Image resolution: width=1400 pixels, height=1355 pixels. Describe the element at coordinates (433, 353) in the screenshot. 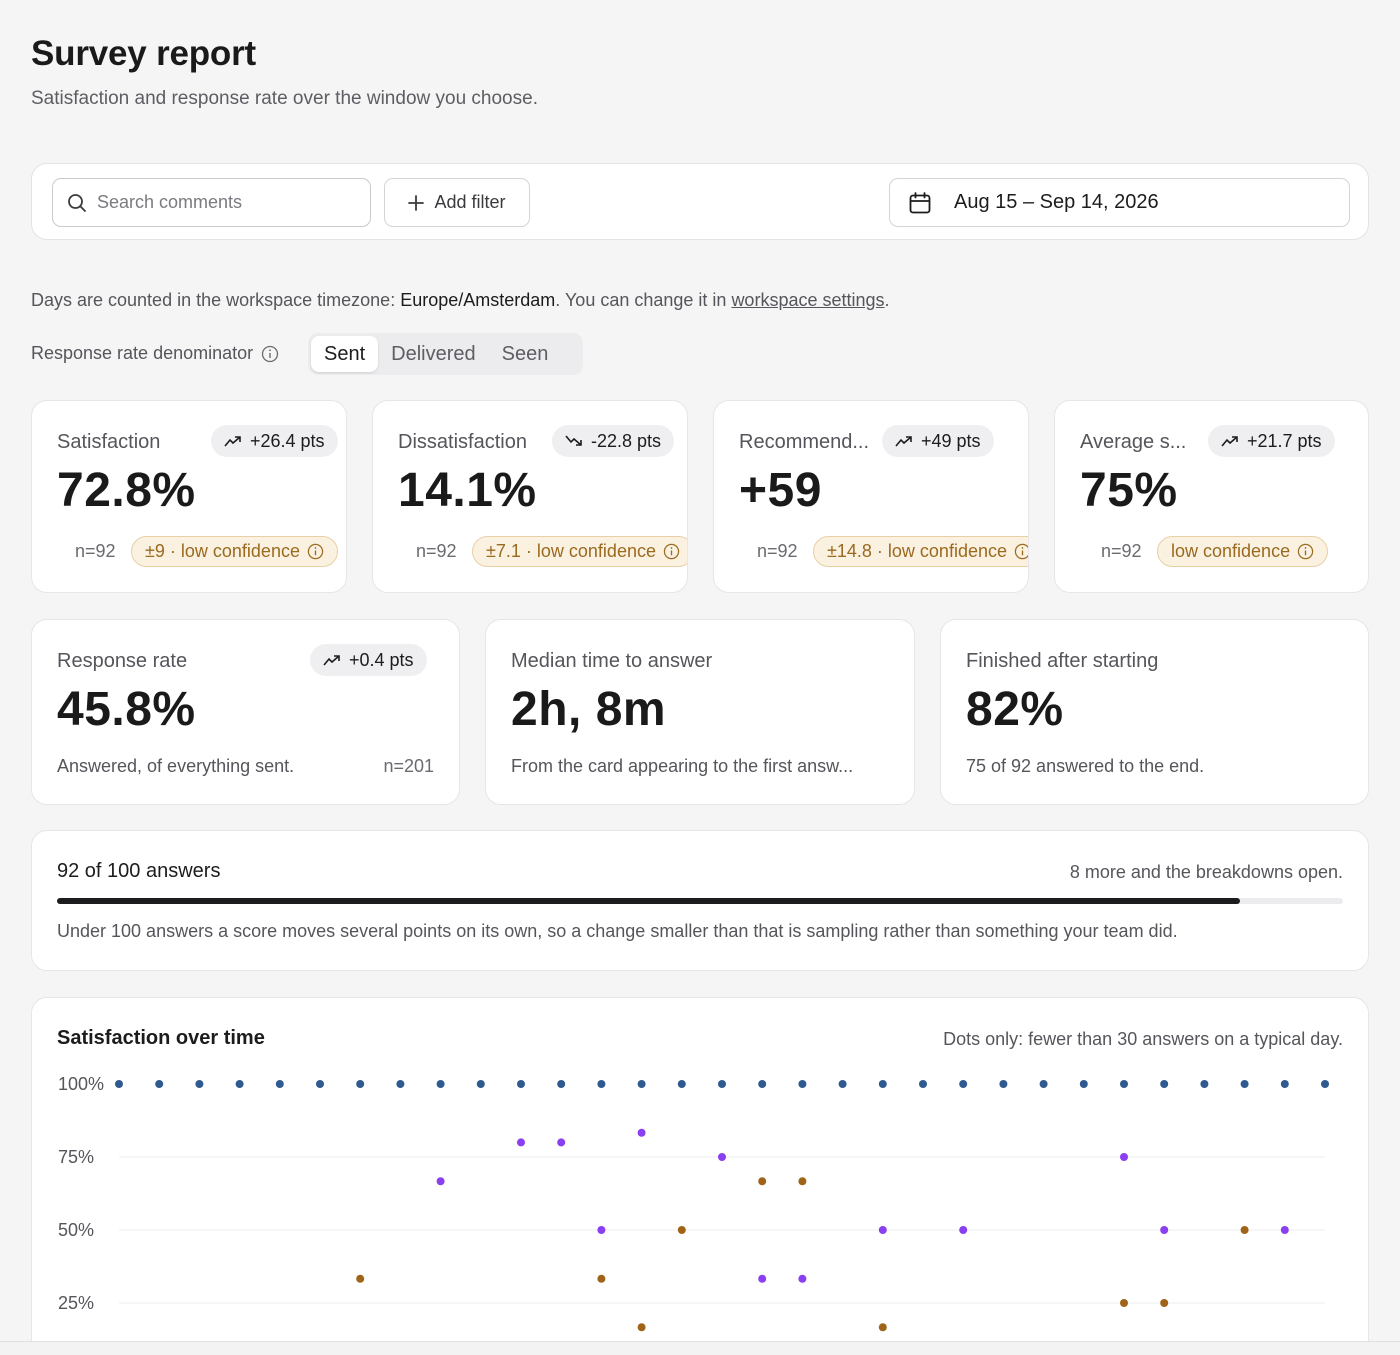

I see `denominator-option-delivered: Delivered` at that location.